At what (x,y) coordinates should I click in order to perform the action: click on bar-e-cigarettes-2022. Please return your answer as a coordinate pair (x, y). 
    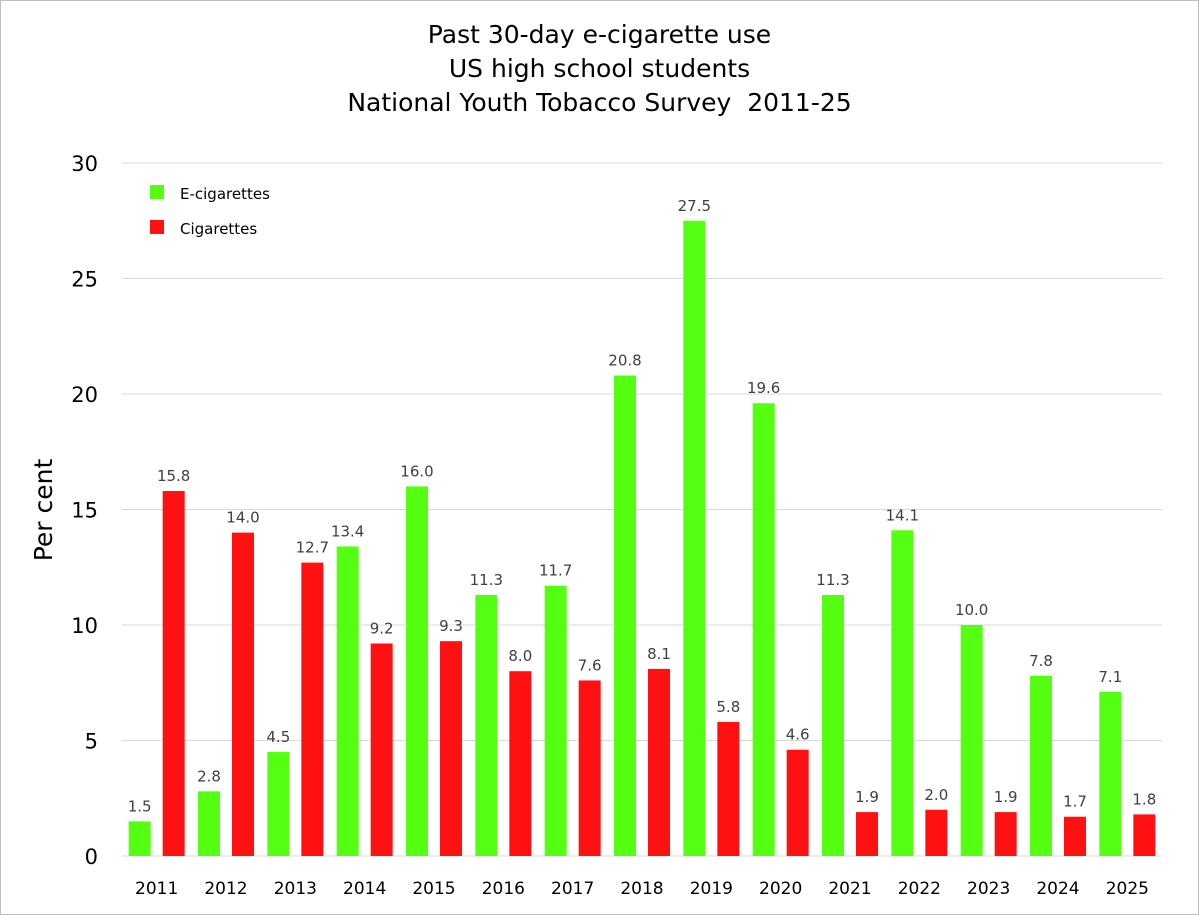
    Looking at the image, I should click on (902, 693).